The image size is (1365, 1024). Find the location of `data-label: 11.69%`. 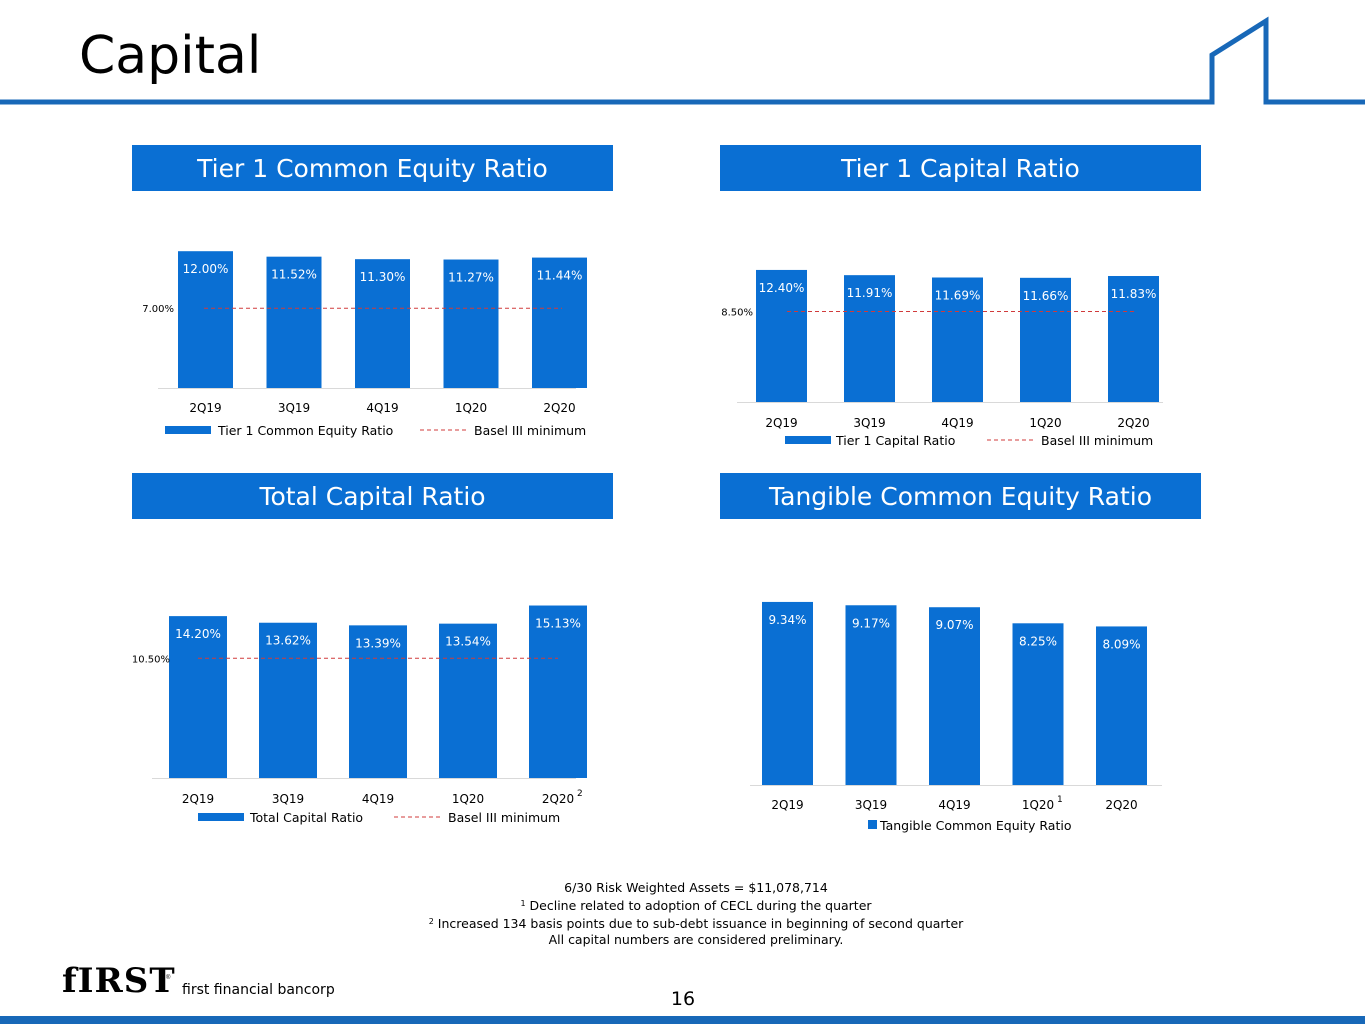

data-label: 11.69% is located at coordinates (958, 296).